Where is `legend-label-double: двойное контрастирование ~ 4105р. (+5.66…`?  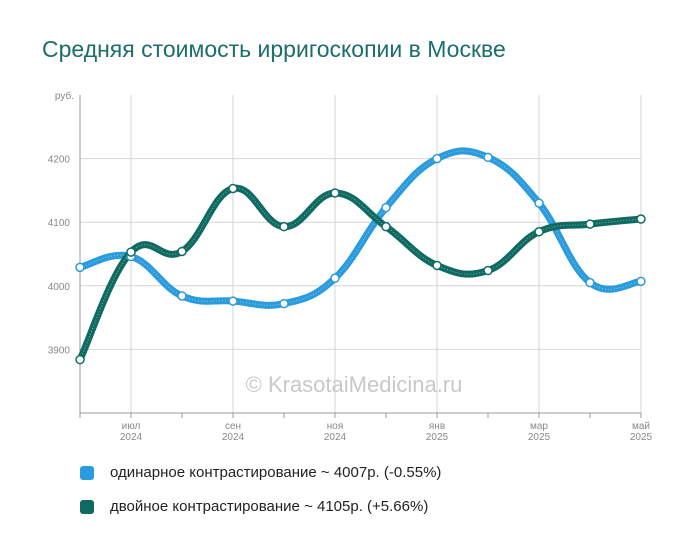 legend-label-double: двойное контрастирование ~ 4105р. (+5.66… is located at coordinates (269, 506).